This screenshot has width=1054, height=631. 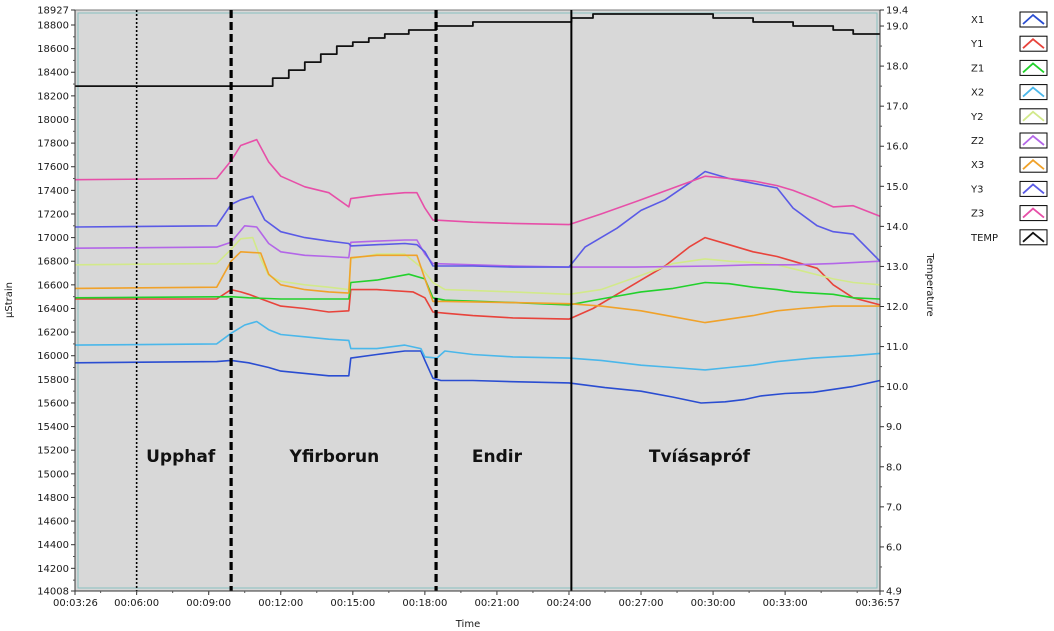 What do you see at coordinates (1009, 43) in the screenshot?
I see `legend-item-y1: Y1` at bounding box center [1009, 43].